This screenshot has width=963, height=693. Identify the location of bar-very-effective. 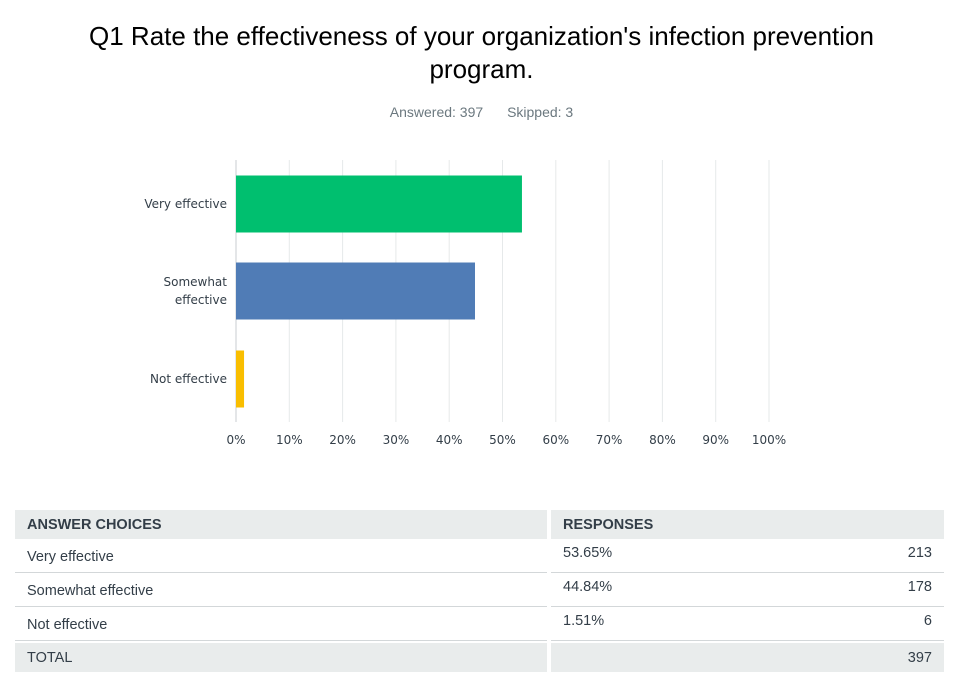
(379, 204).